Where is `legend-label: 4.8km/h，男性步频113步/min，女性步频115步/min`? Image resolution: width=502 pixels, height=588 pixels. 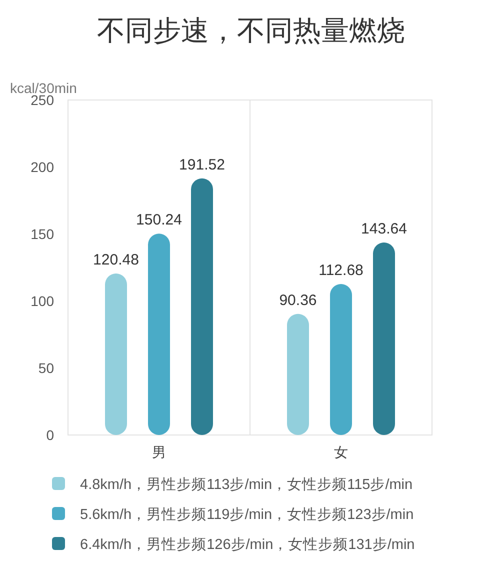
legend-label: 4.8km/h，男性步频113步/min，女性步频115步/min is located at coordinates (246, 484).